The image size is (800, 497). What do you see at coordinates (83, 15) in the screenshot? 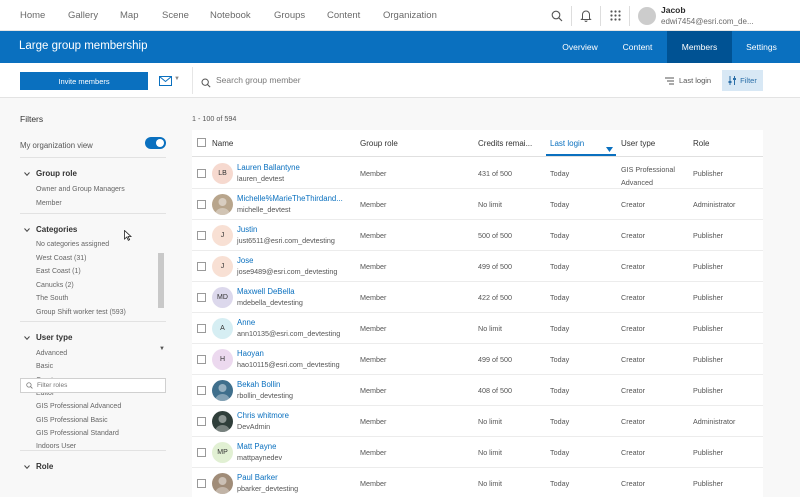
I see `nav-link-gallery: Gallery` at bounding box center [83, 15].